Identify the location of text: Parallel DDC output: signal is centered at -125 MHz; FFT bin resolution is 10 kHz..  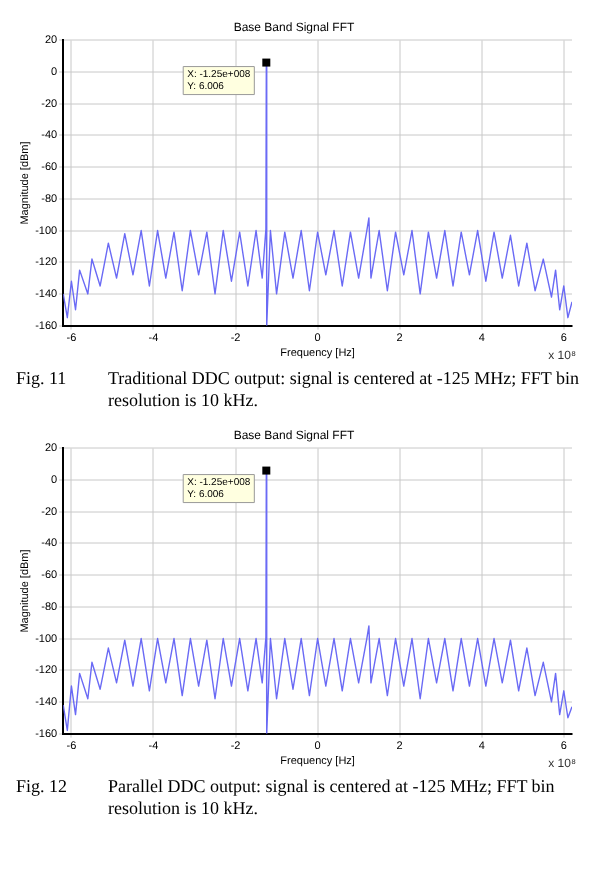
(332, 798).